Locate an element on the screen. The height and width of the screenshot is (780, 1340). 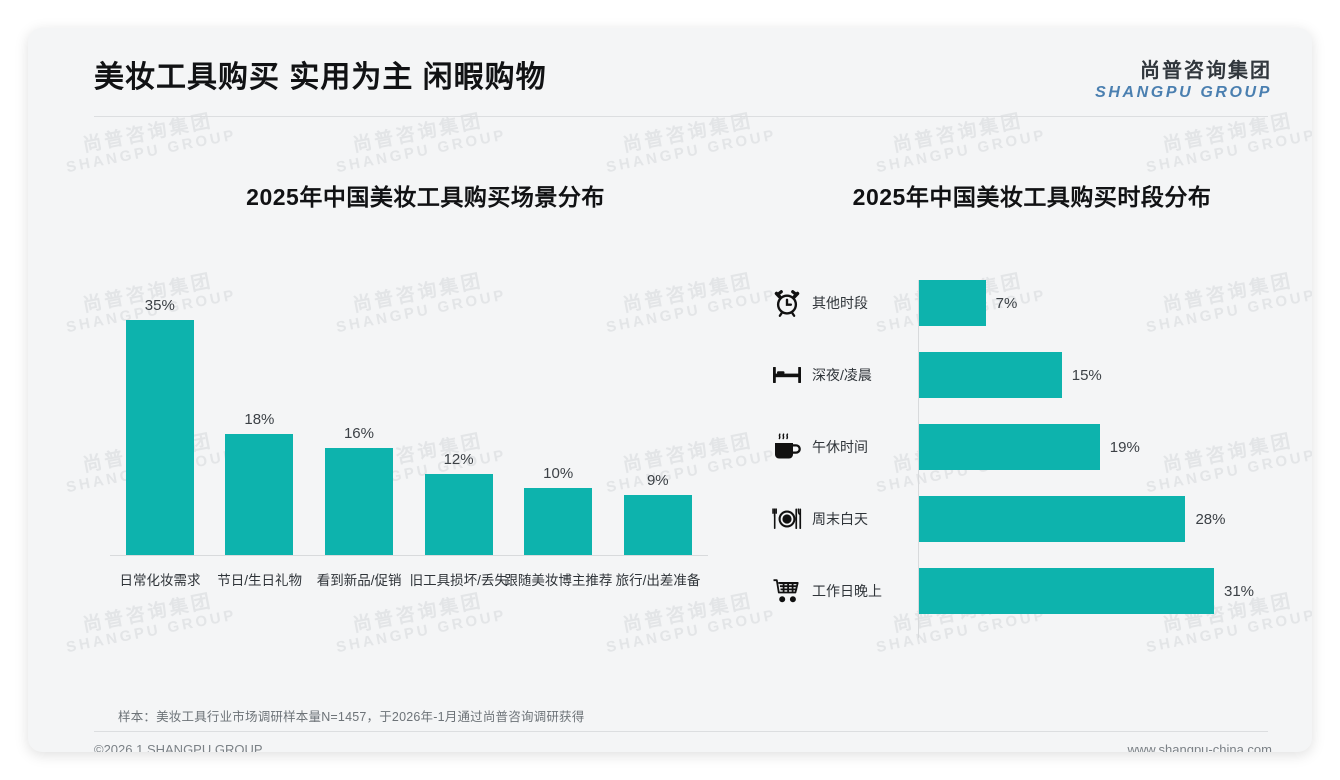
category-label: 工作日晚上 is located at coordinates (847, 591).